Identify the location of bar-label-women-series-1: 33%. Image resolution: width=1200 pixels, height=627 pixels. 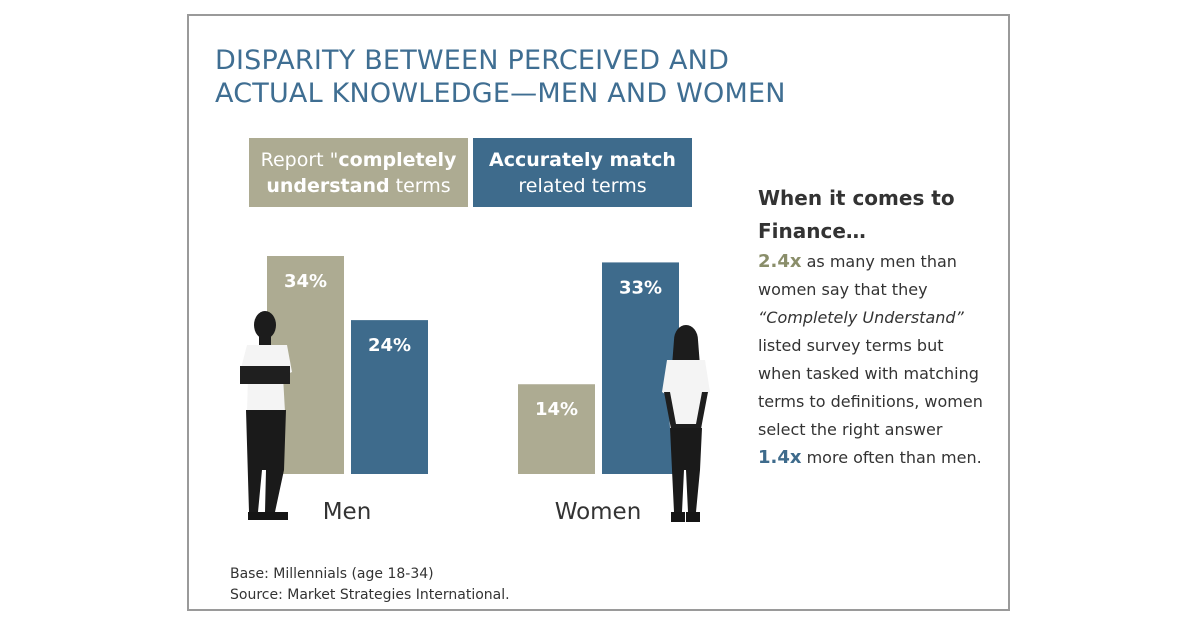
(640, 287).